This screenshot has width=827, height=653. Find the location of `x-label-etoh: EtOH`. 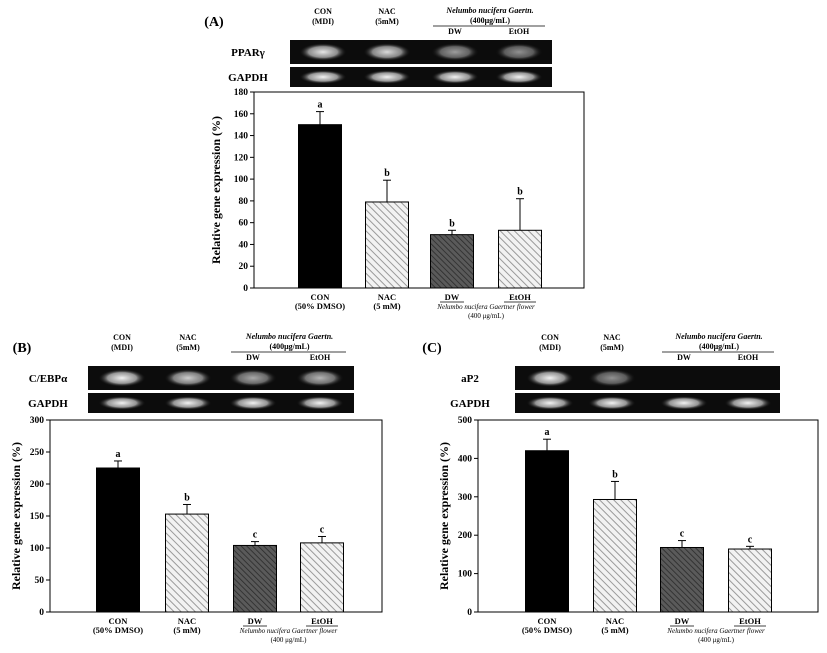

x-label-etoh: EtOH is located at coordinates (520, 297).